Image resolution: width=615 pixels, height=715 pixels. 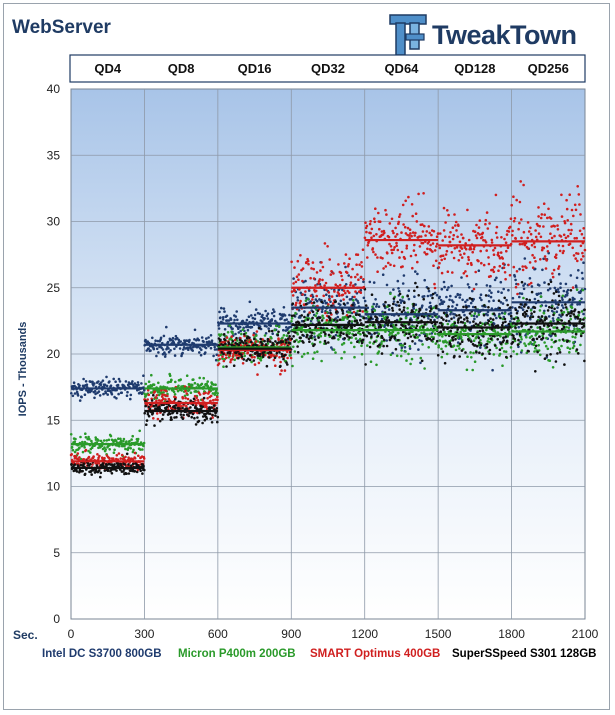 I want to click on x-tick-label: 1500, so click(x=438, y=634).